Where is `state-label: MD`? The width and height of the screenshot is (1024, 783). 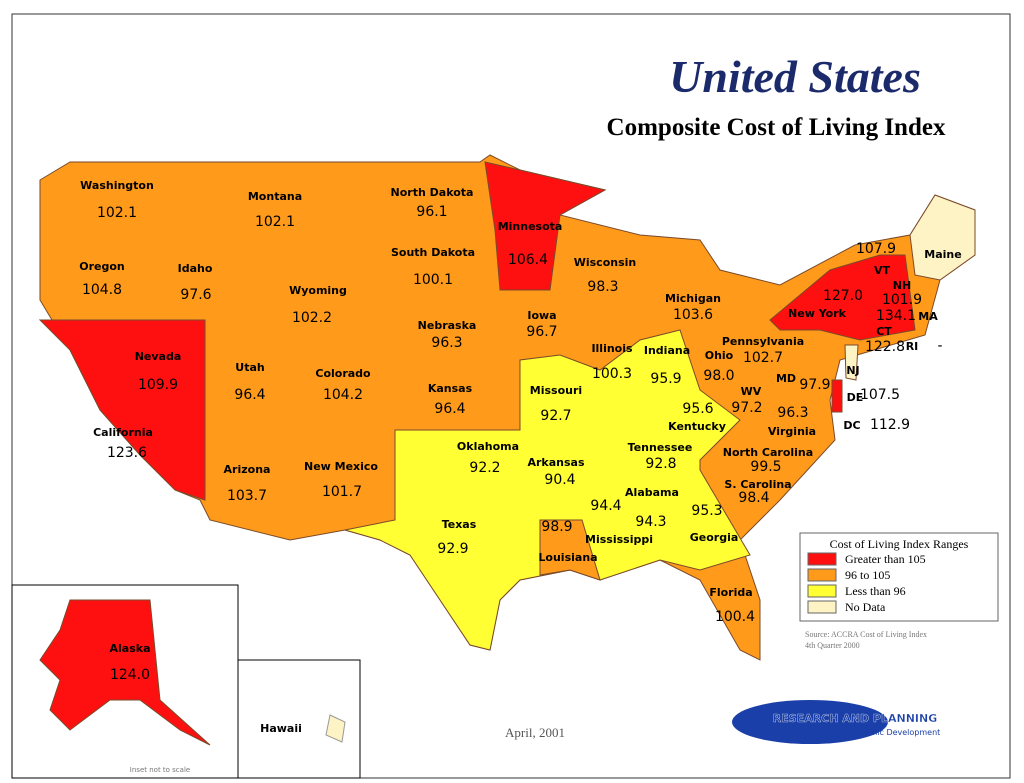
state-label: MD is located at coordinates (786, 378).